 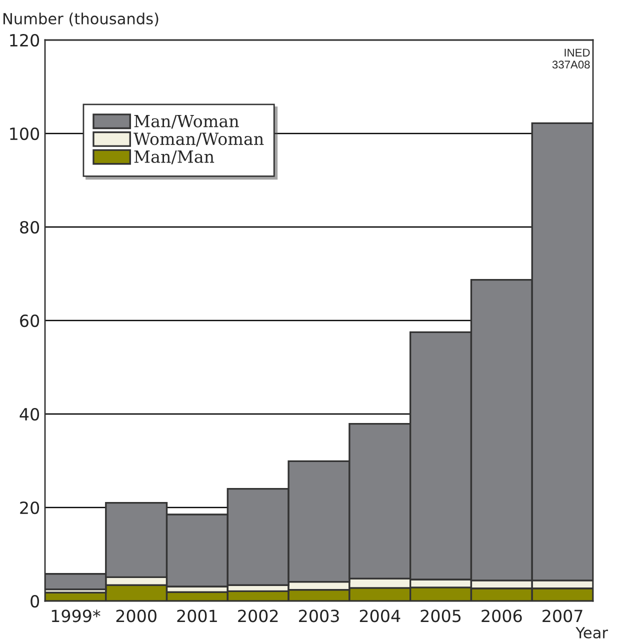 I want to click on y-tick-label: 80, so click(x=30, y=227).